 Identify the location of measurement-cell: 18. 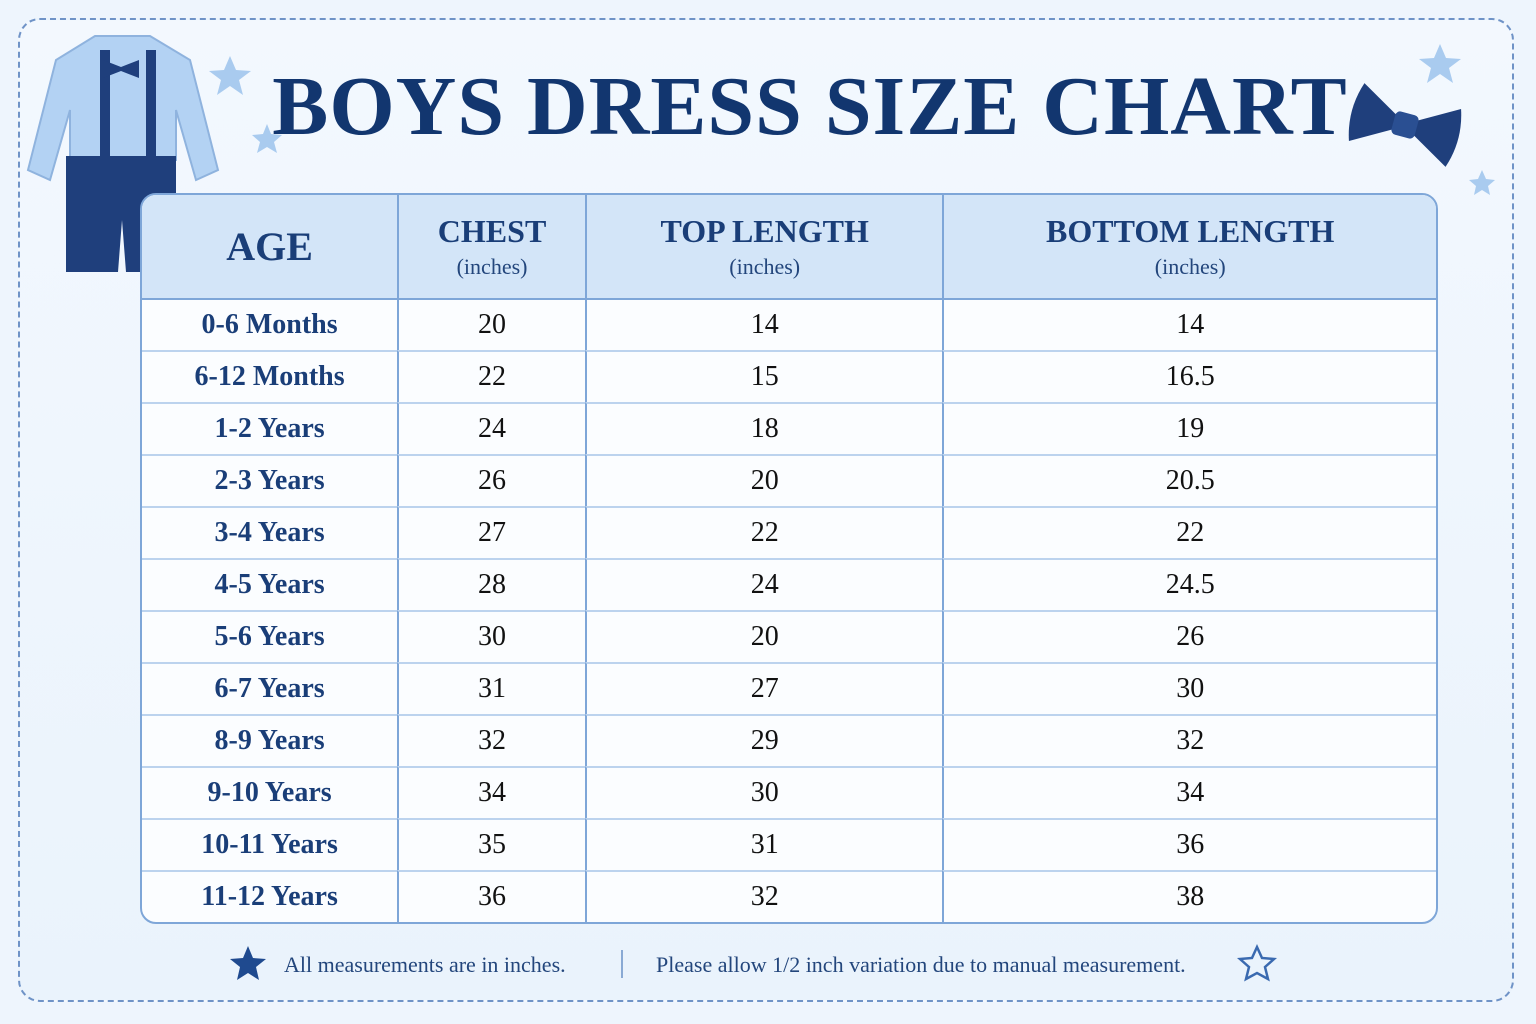
(763, 428).